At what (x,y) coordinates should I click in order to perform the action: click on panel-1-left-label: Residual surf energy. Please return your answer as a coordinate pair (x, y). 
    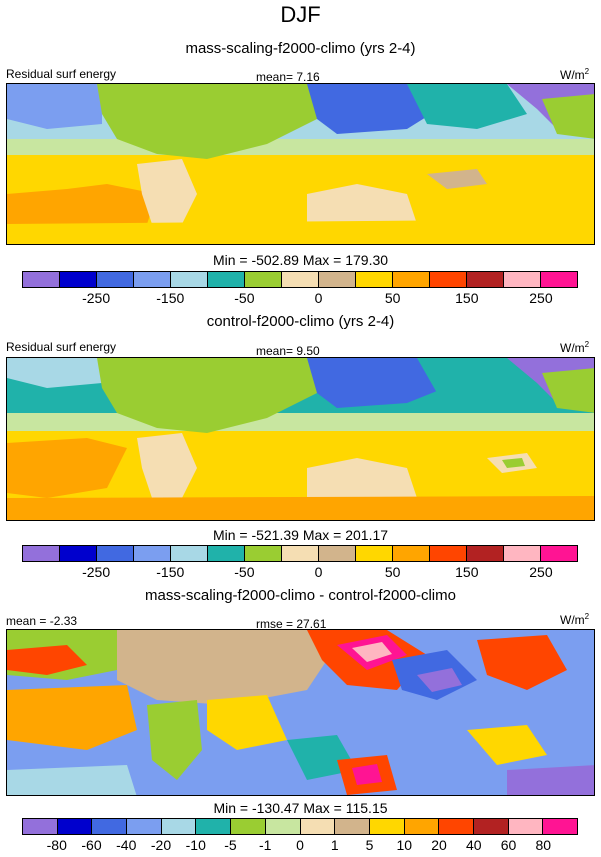
    Looking at the image, I should click on (61, 74).